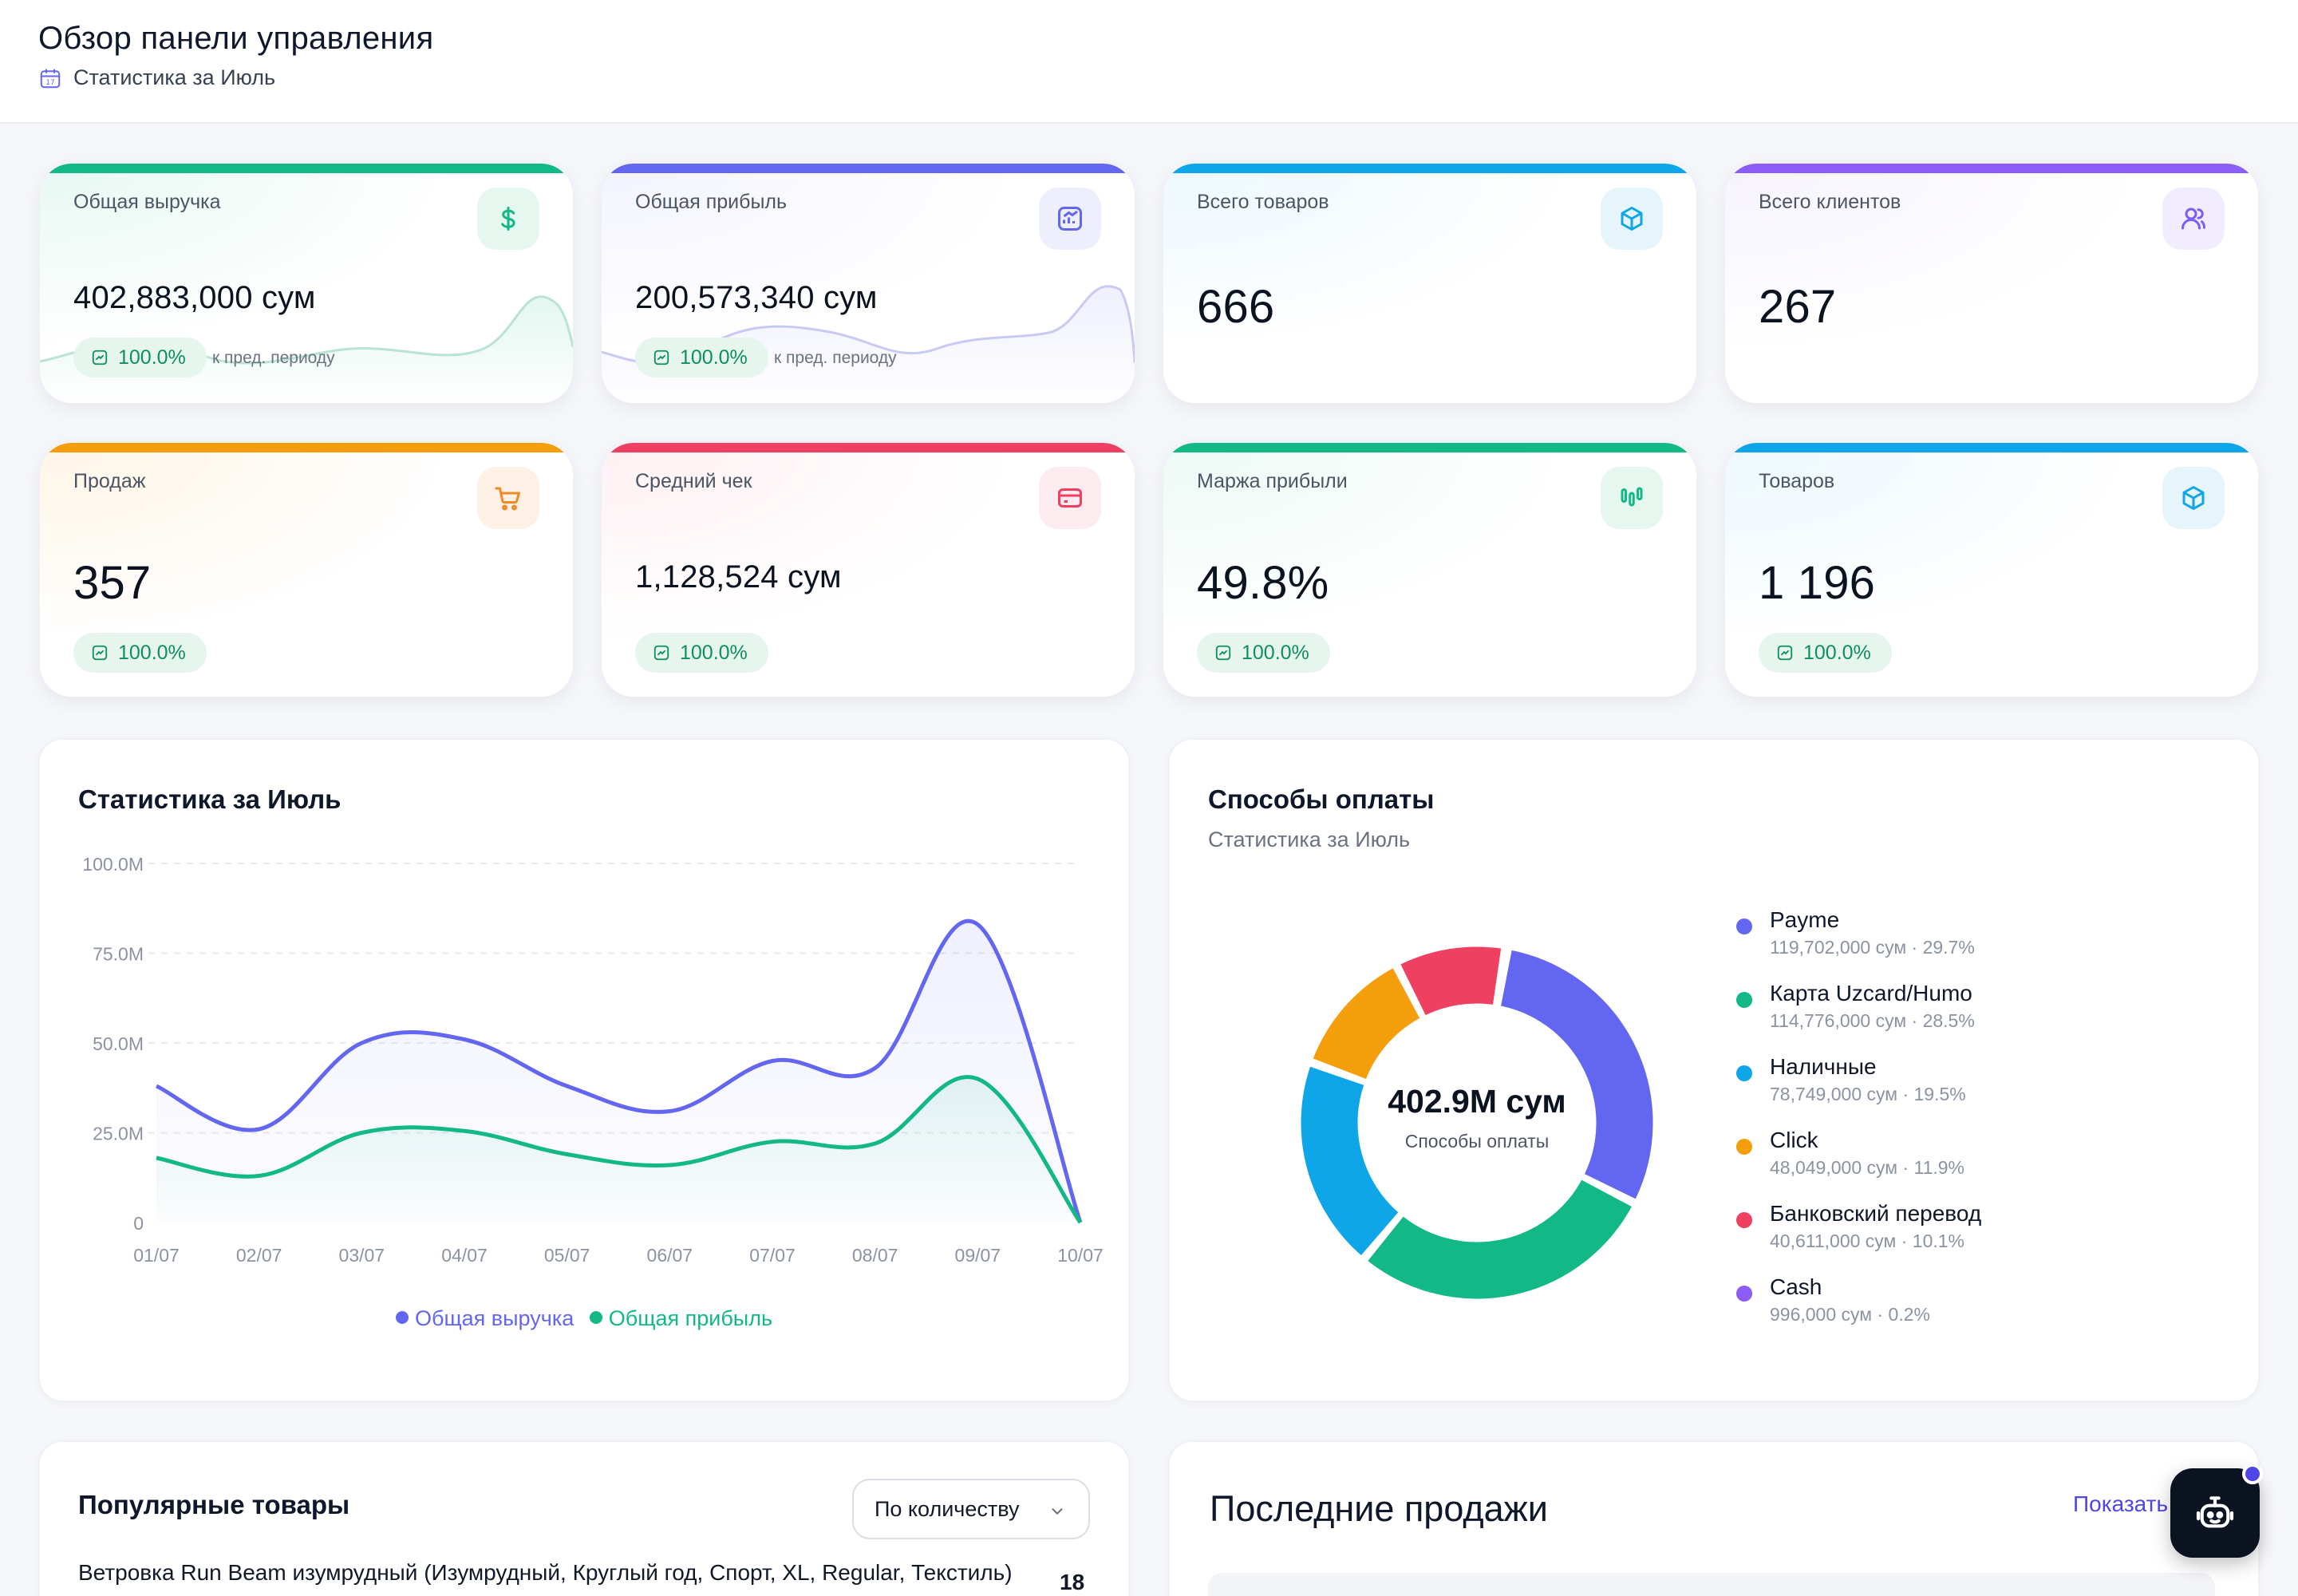  I want to click on page-title: Обзор панели управления, so click(236, 38).